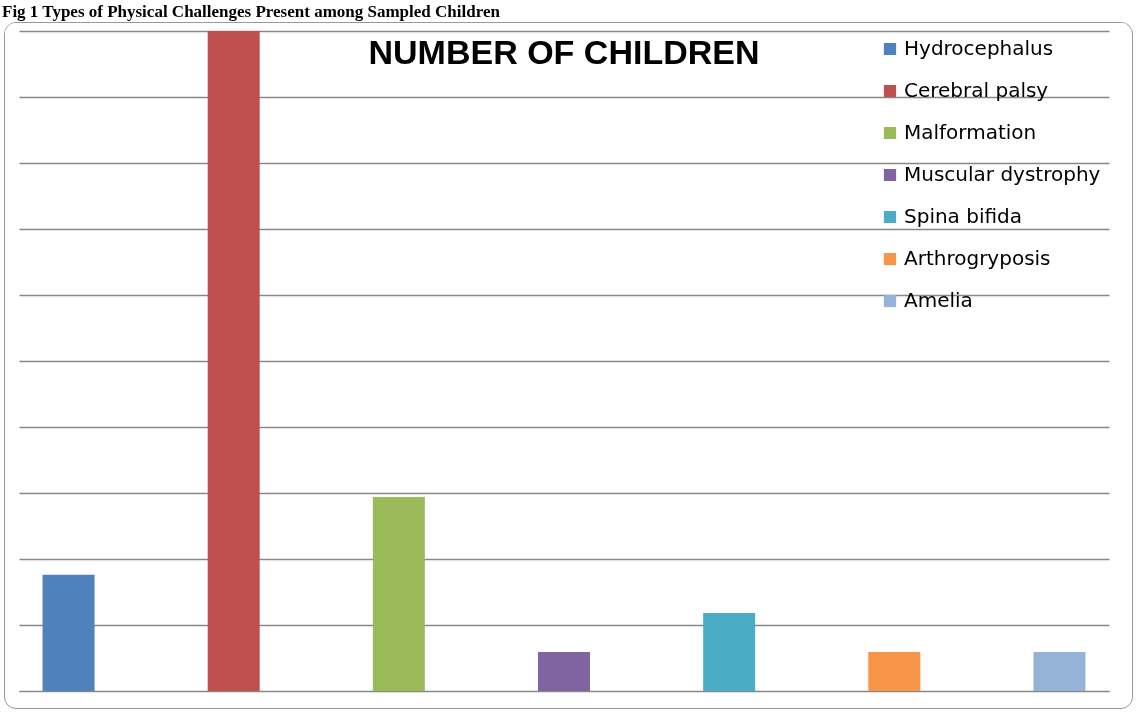 The image size is (1137, 718). What do you see at coordinates (1002, 174) in the screenshot?
I see `legend-label: Muscular dystrophy` at bounding box center [1002, 174].